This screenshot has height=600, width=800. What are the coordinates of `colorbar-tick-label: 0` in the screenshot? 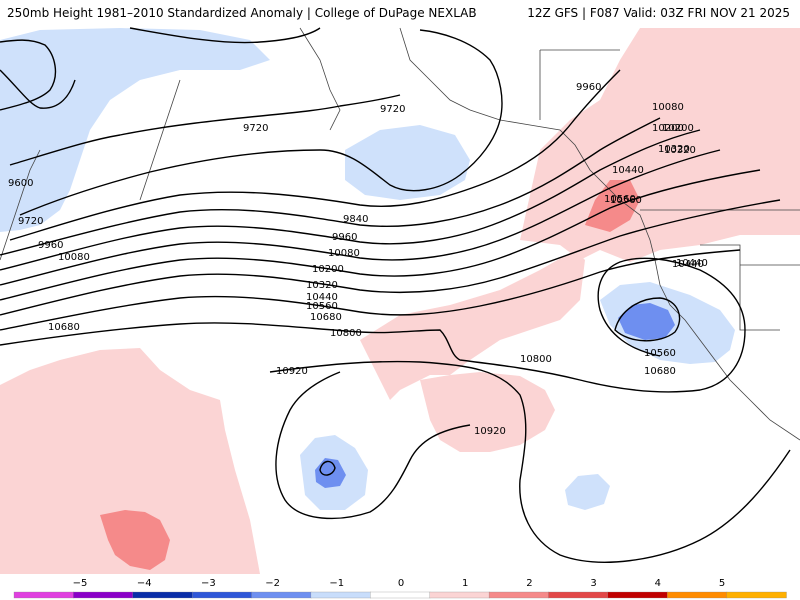 It's located at (401, 583).